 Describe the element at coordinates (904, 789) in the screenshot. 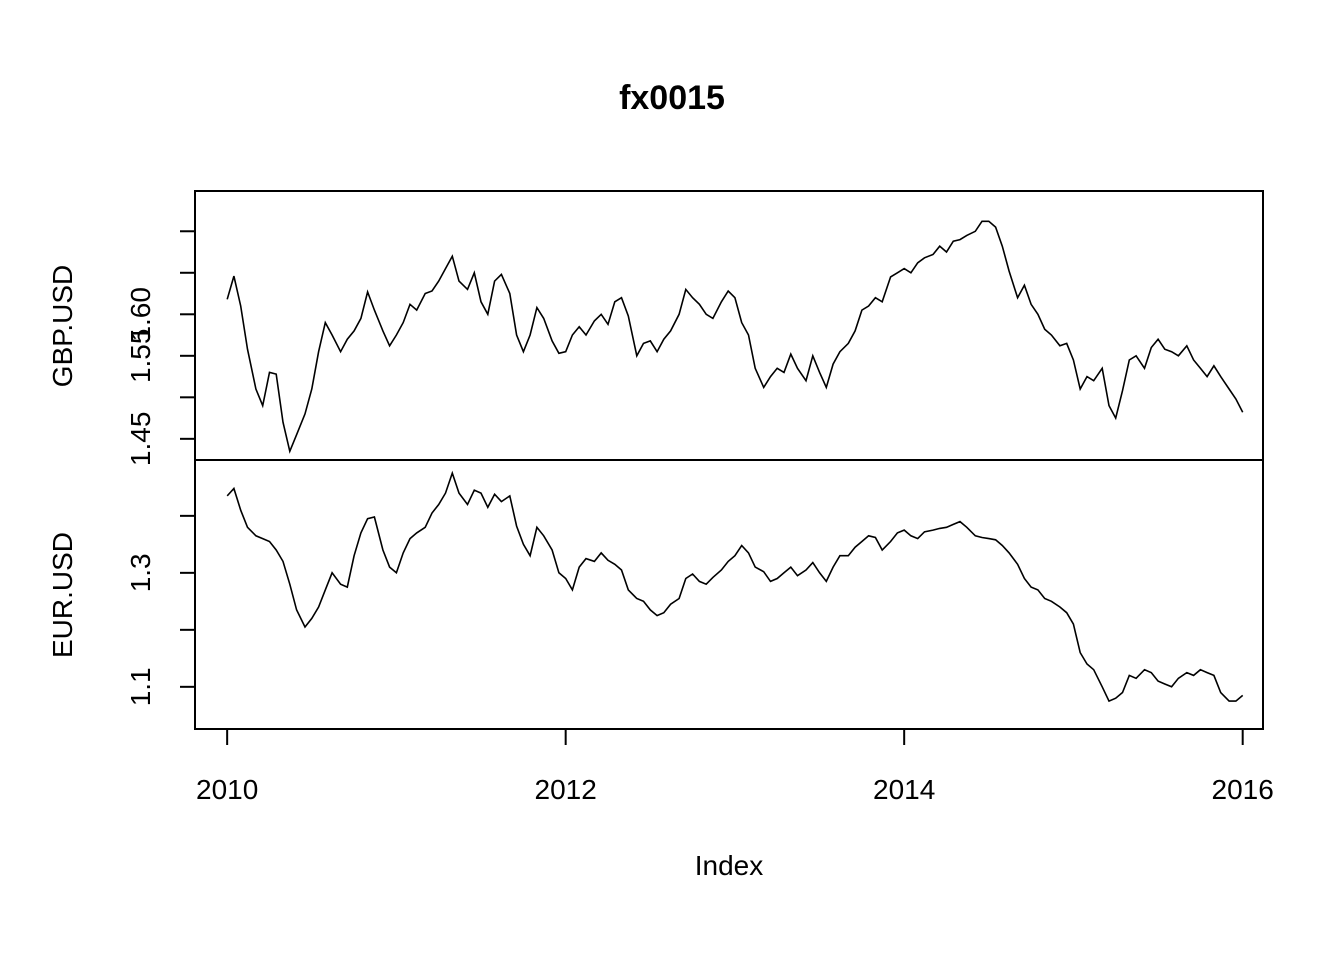

I see `x-tick-label: 2014` at that location.